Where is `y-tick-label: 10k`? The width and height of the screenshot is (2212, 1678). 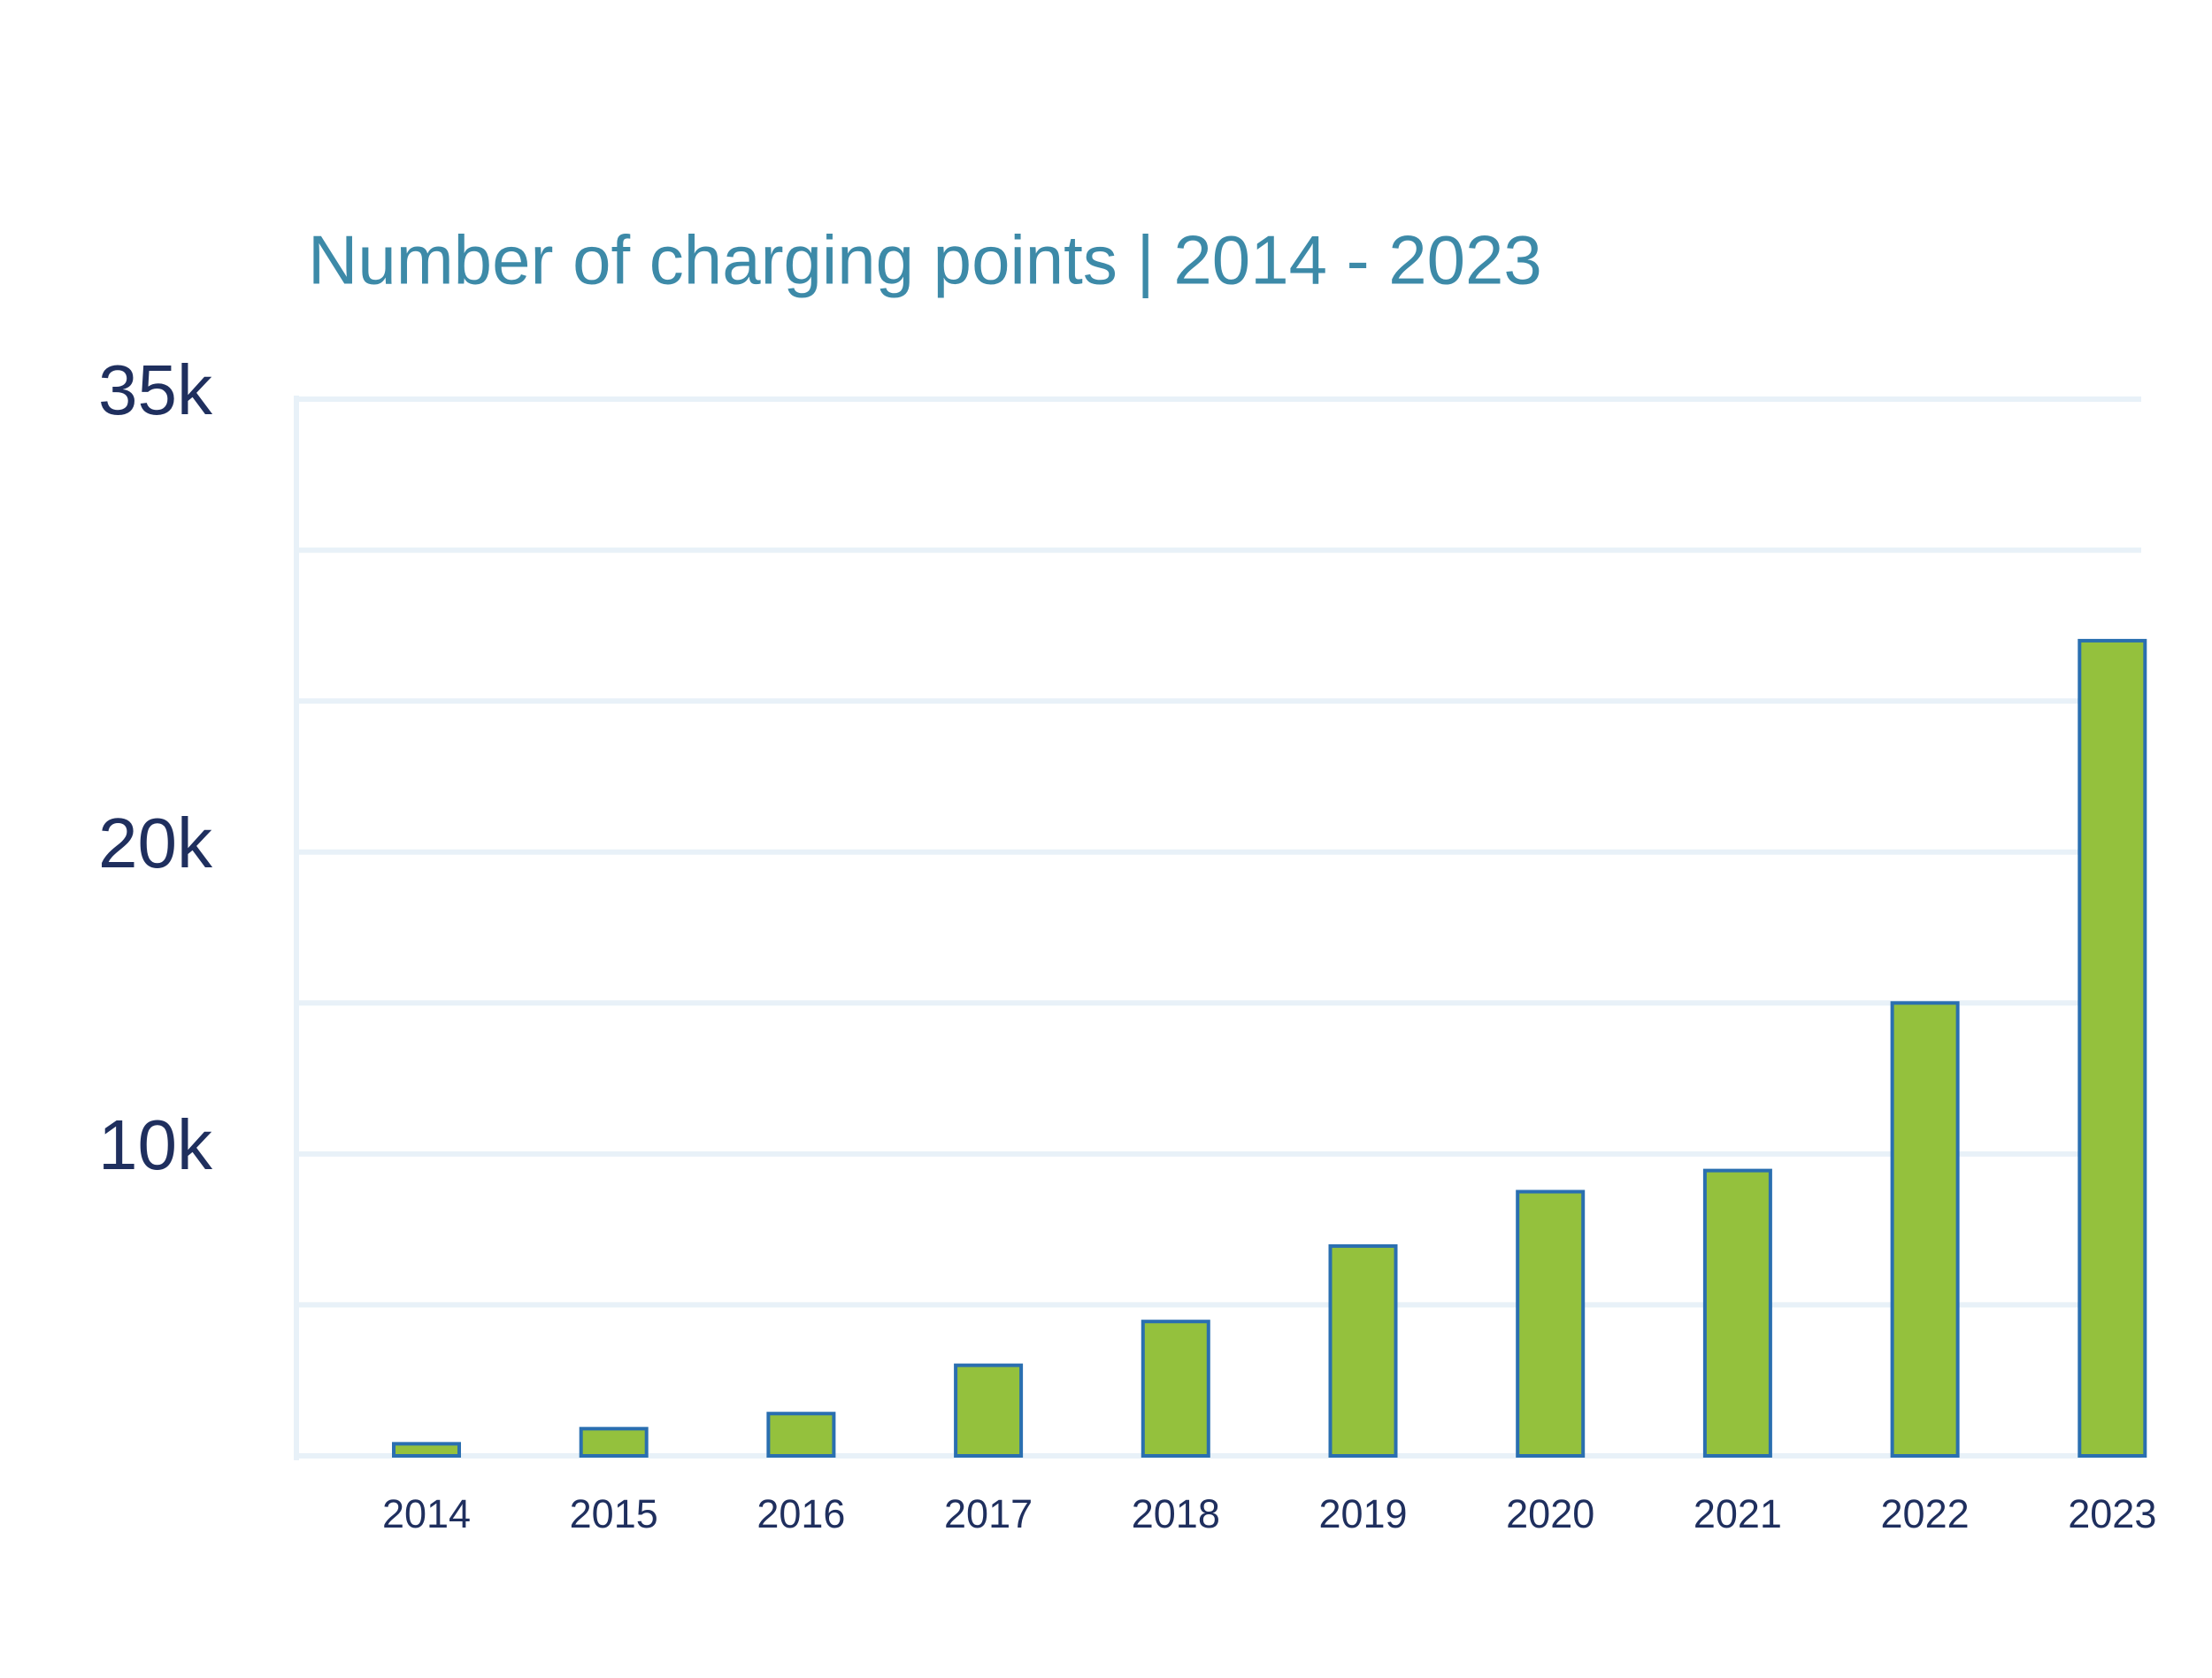 y-tick-label: 10k is located at coordinates (155, 1144).